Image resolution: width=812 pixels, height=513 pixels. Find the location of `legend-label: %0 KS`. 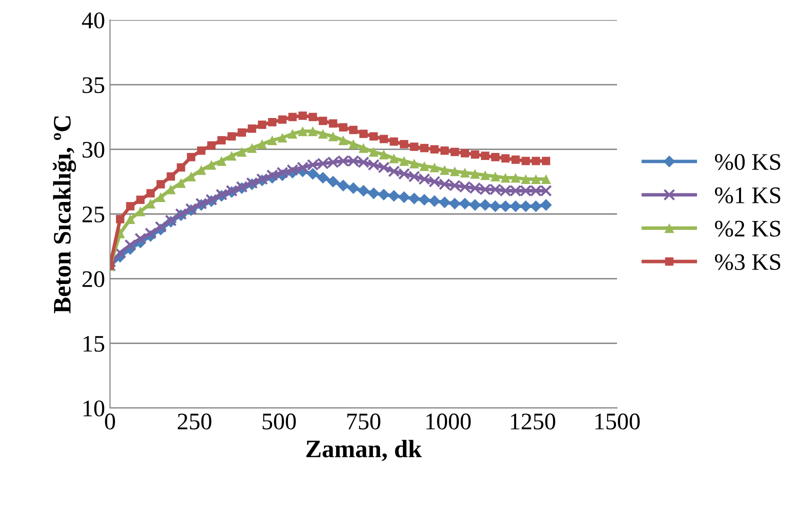

legend-label: %0 KS is located at coordinates (747, 162).